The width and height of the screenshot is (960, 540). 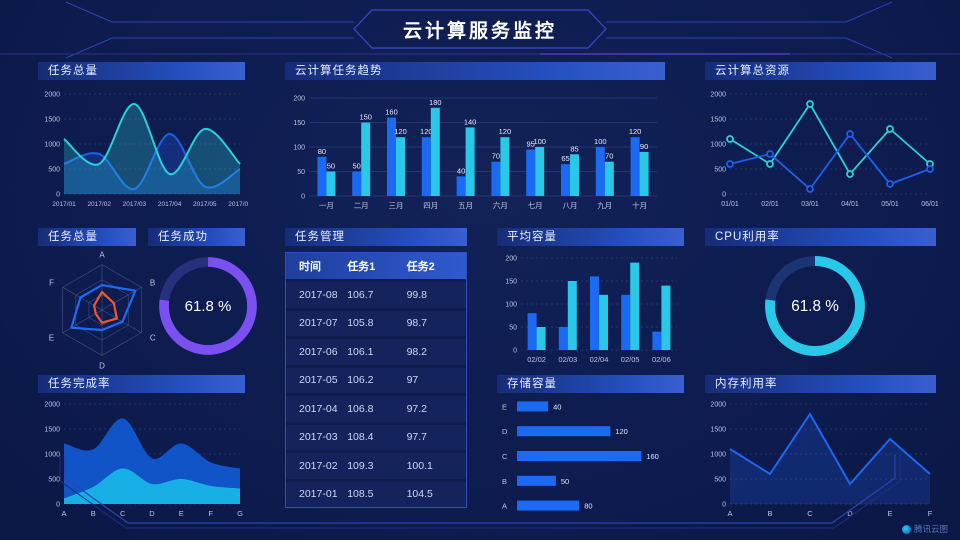 I want to click on panel-title-task-completion: 任务完成率, so click(x=141, y=384).